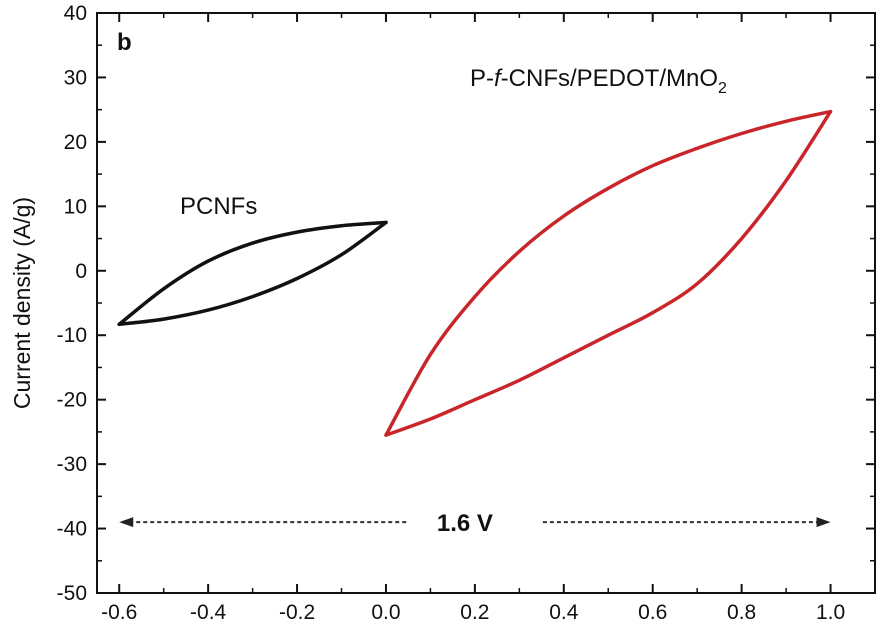 The image size is (884, 637). Describe the element at coordinates (72, 593) in the screenshot. I see `y-tick-label: -50` at that location.